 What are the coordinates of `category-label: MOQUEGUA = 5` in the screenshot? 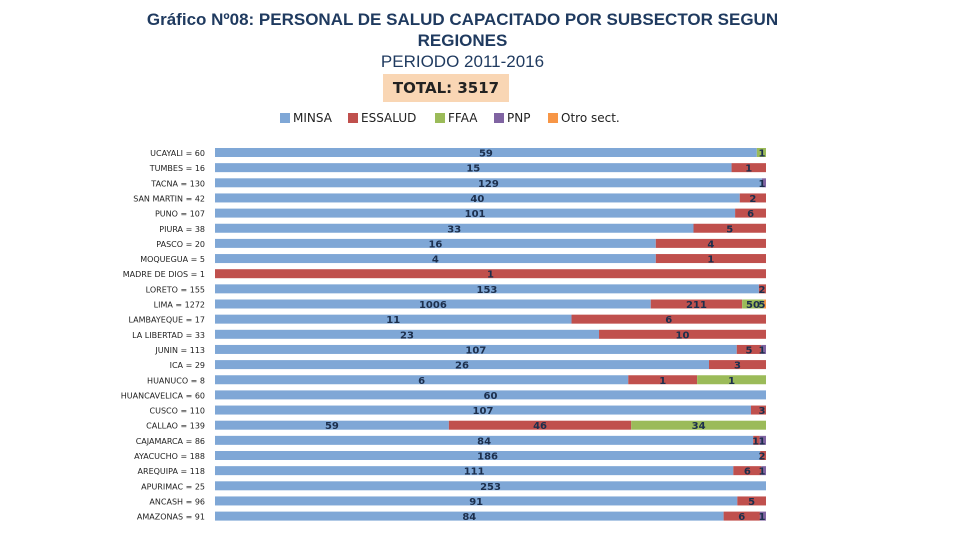 It's located at (172, 259).